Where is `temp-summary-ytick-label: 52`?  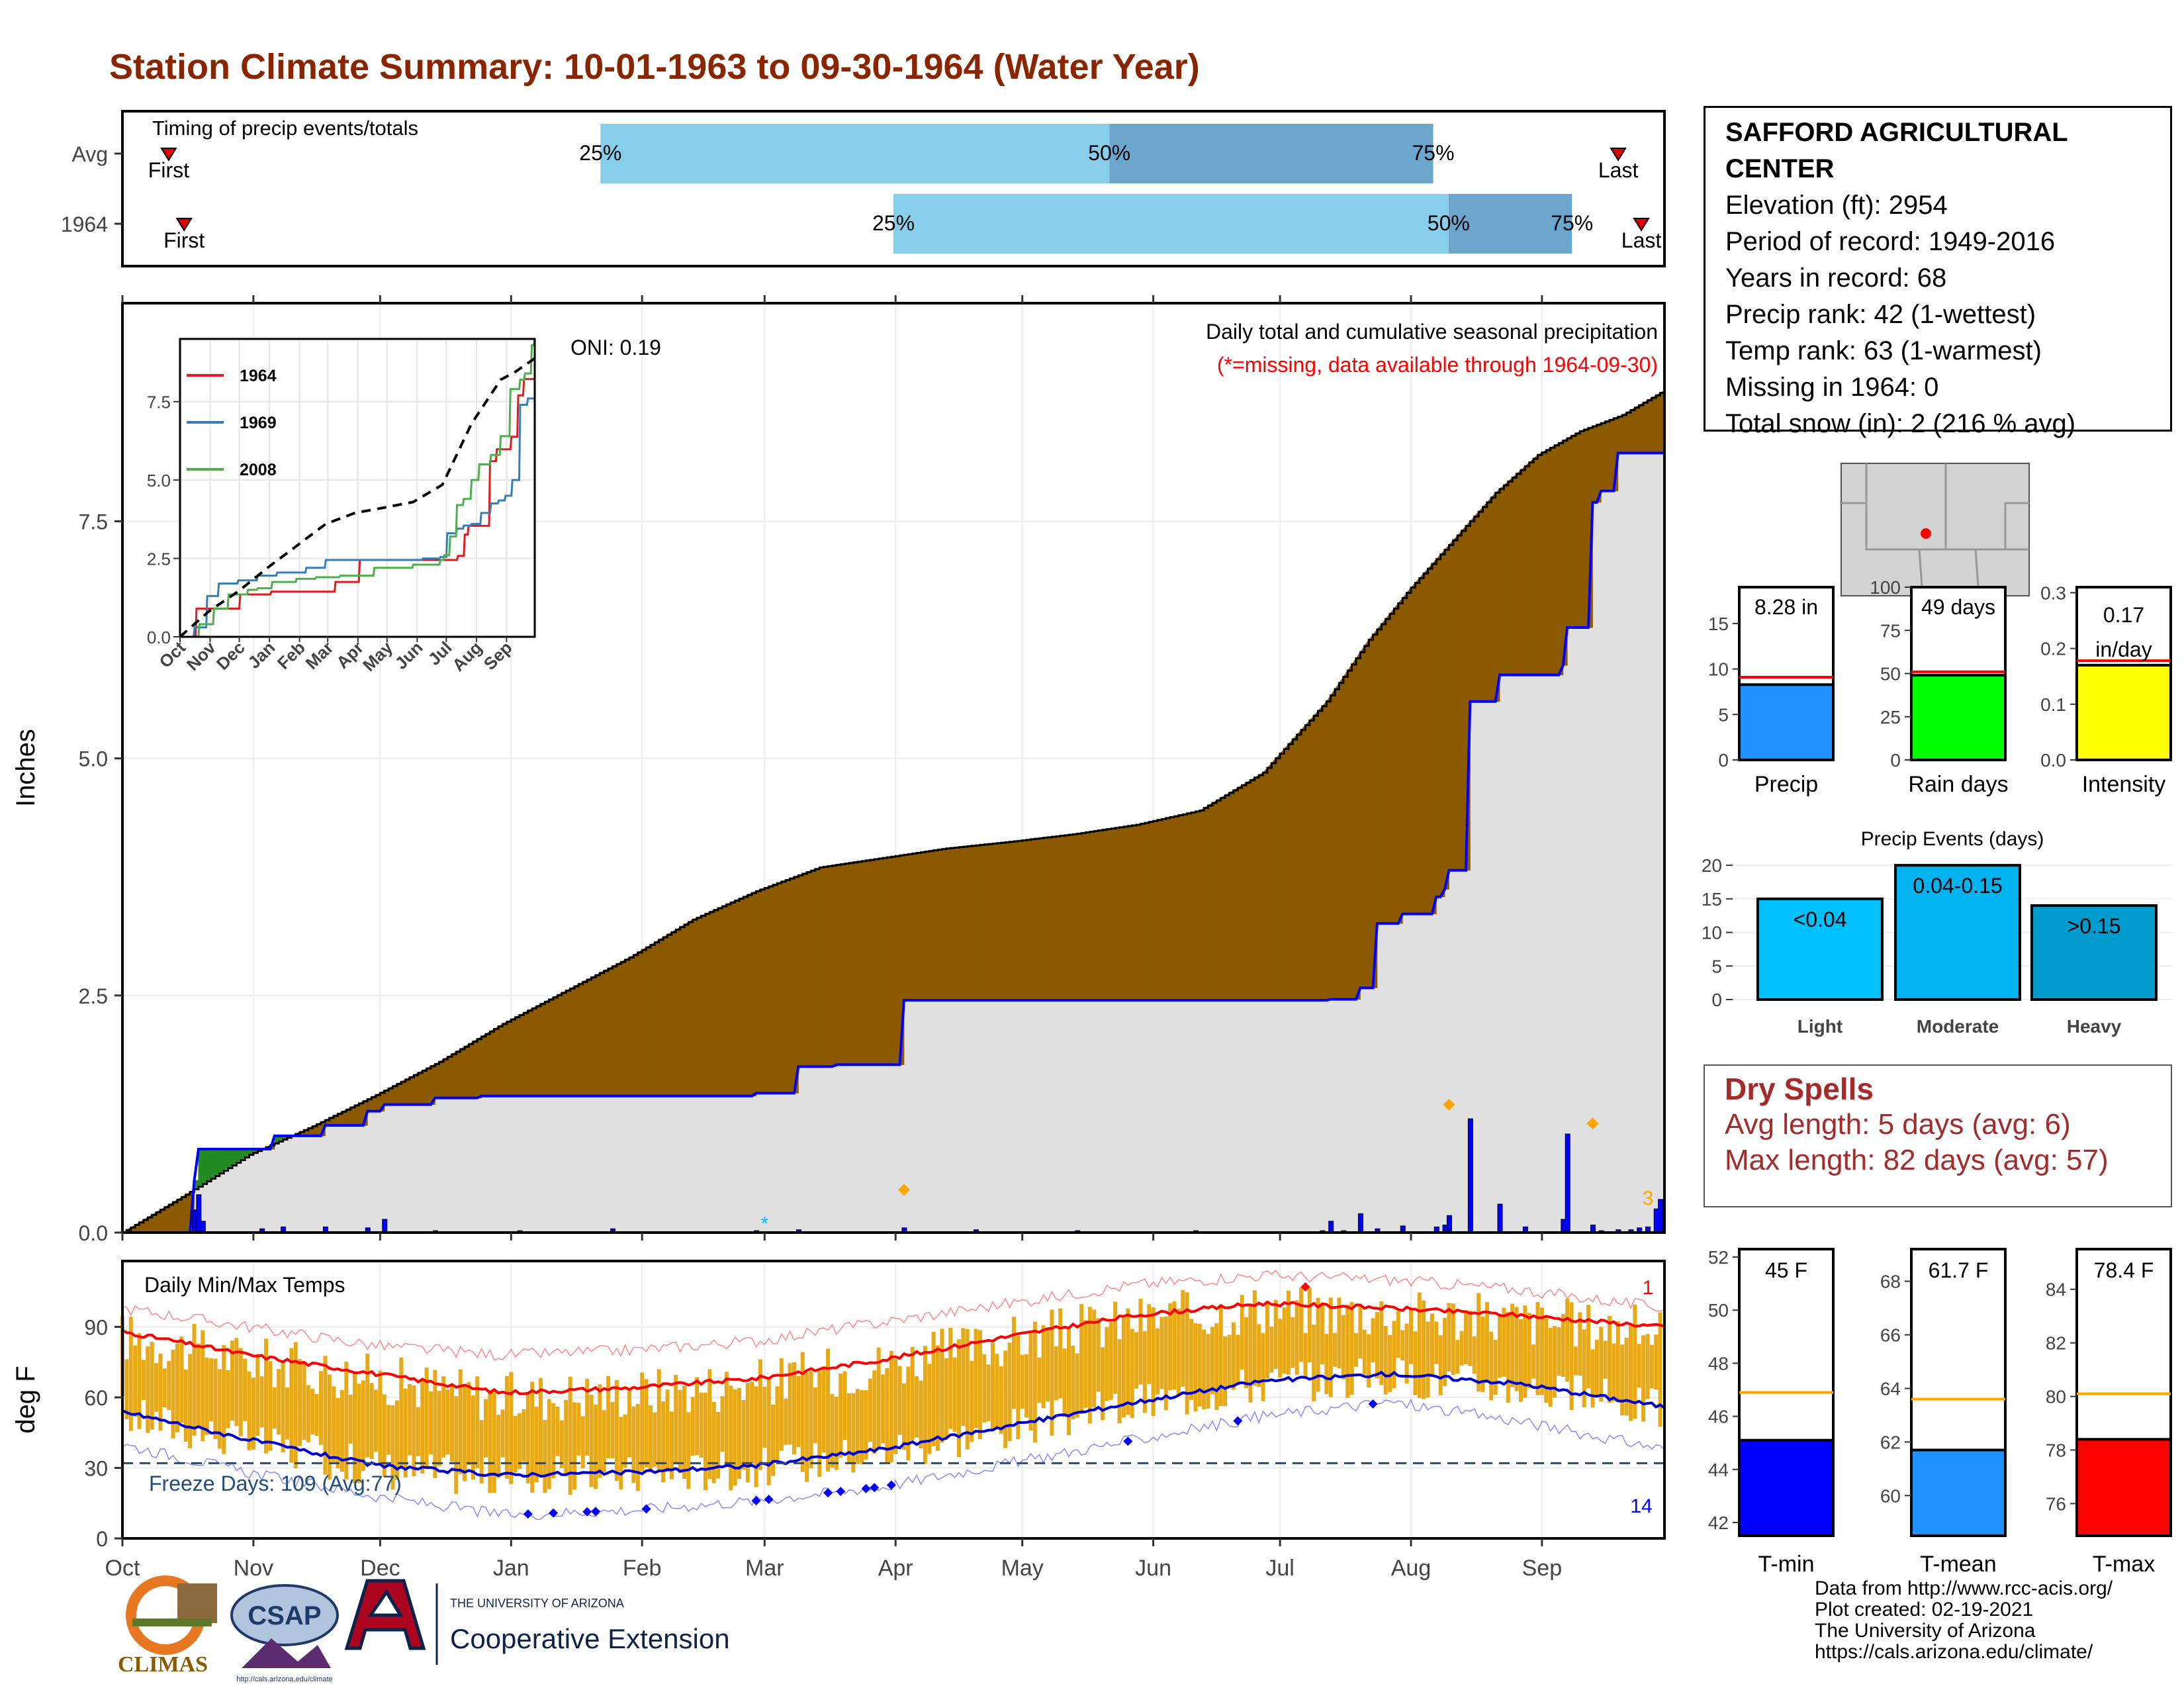 temp-summary-ytick-label: 52 is located at coordinates (1718, 1257).